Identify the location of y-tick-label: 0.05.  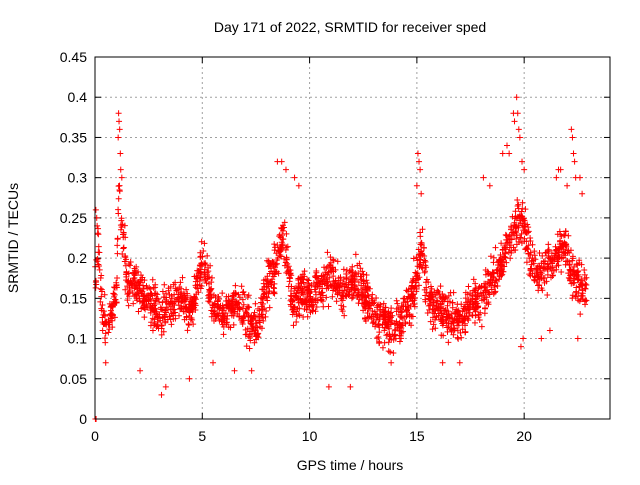
(73, 379).